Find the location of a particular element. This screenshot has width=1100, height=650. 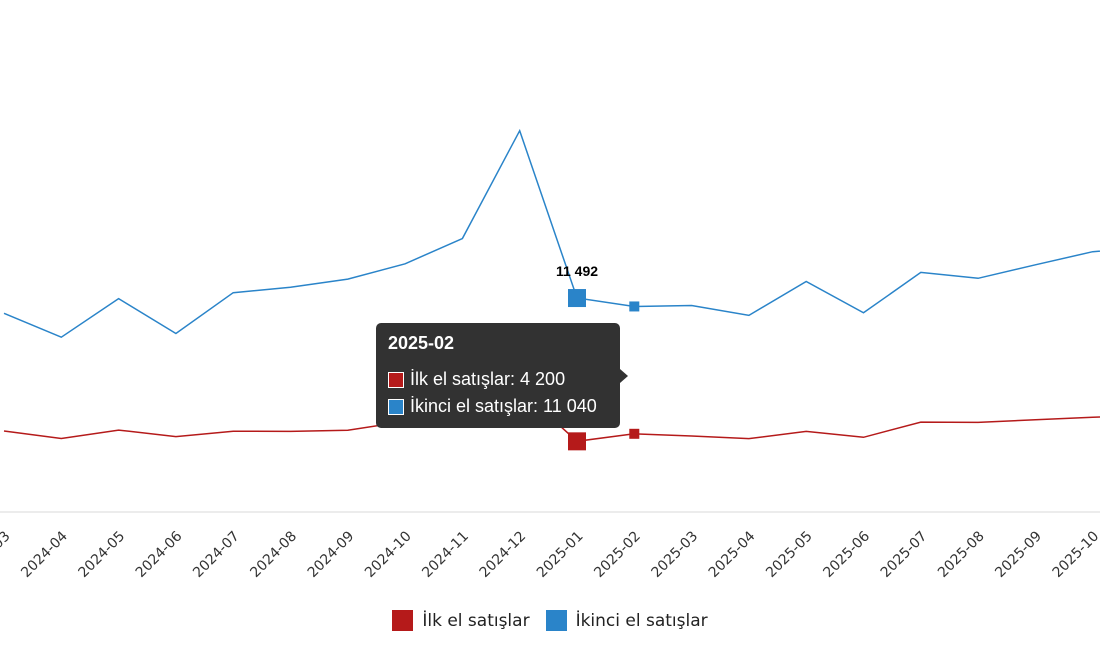

legend-item-ilk-el: İlk el satışlar is located at coordinates (461, 620).